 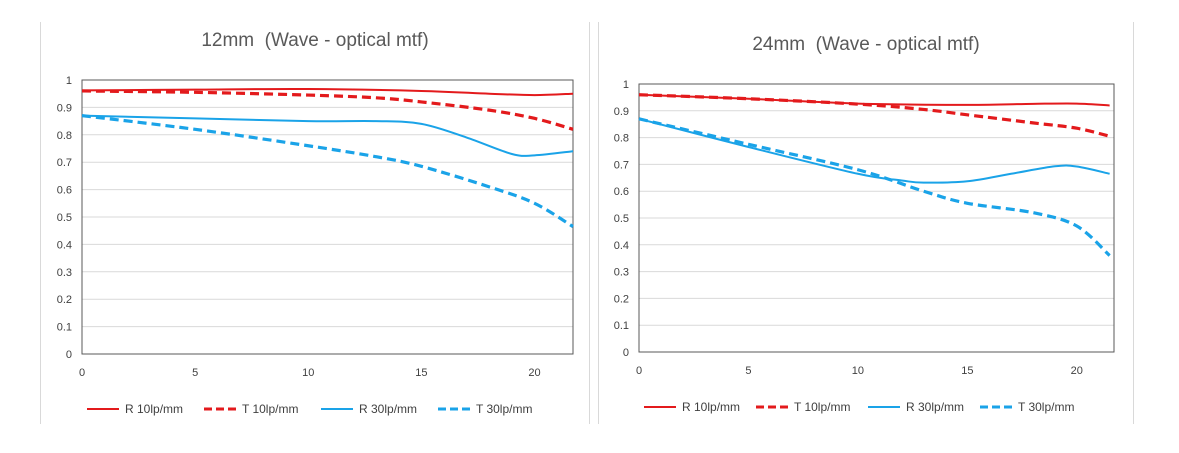 What do you see at coordinates (327, 92) in the screenshot?
I see `series-line-r-10lp-mm` at bounding box center [327, 92].